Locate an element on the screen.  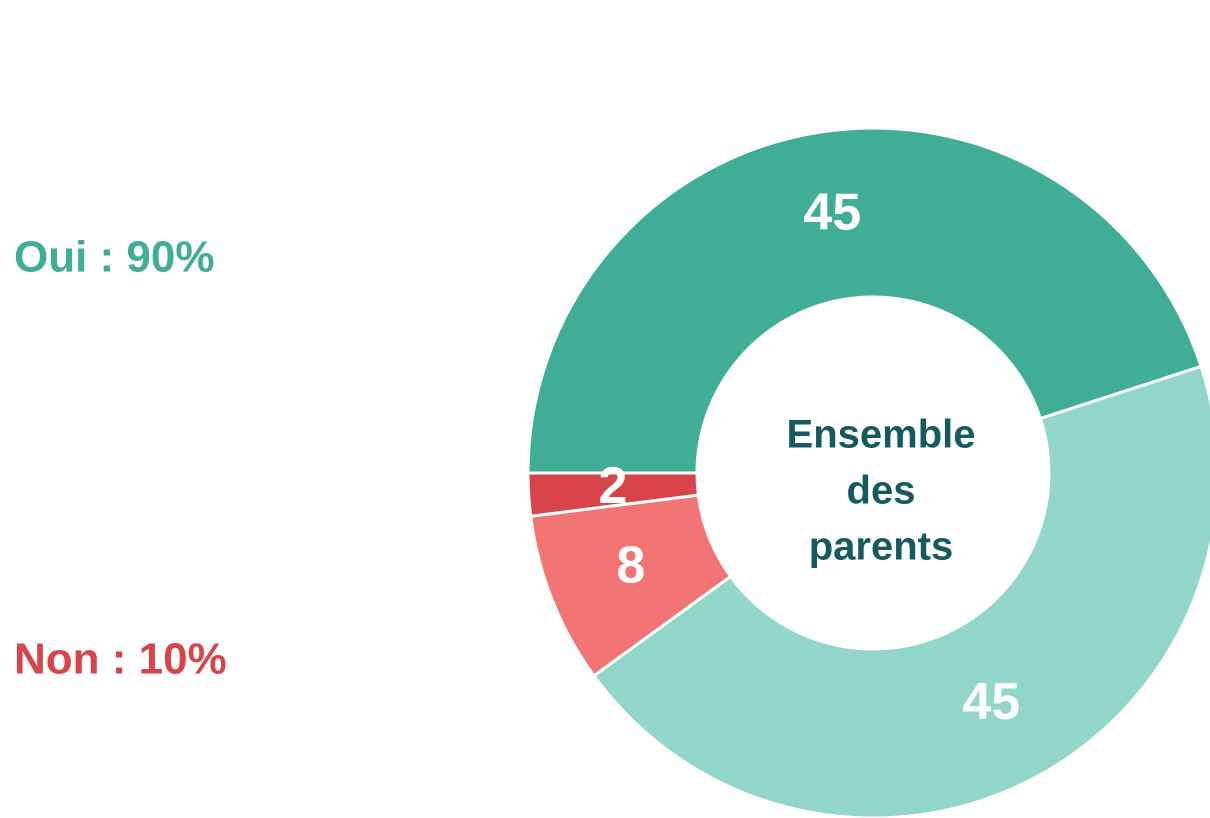
annotation-yes: Oui : 90% is located at coordinates (114, 257).